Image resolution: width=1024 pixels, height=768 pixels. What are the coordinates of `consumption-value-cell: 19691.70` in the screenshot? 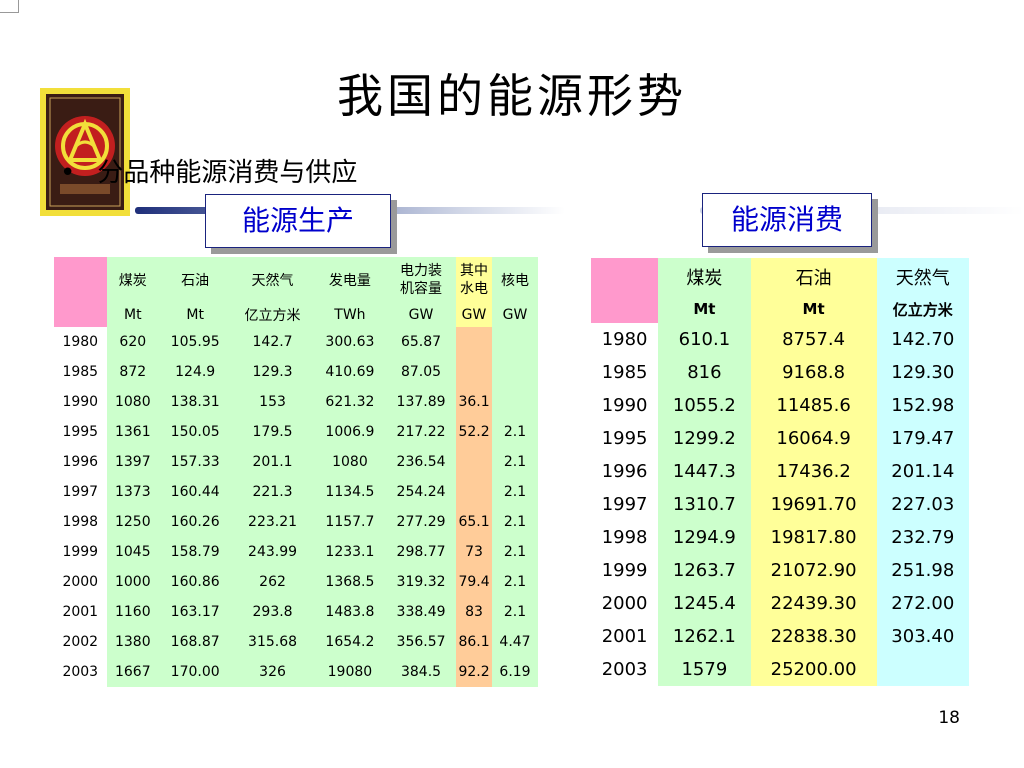 It's located at (813, 504).